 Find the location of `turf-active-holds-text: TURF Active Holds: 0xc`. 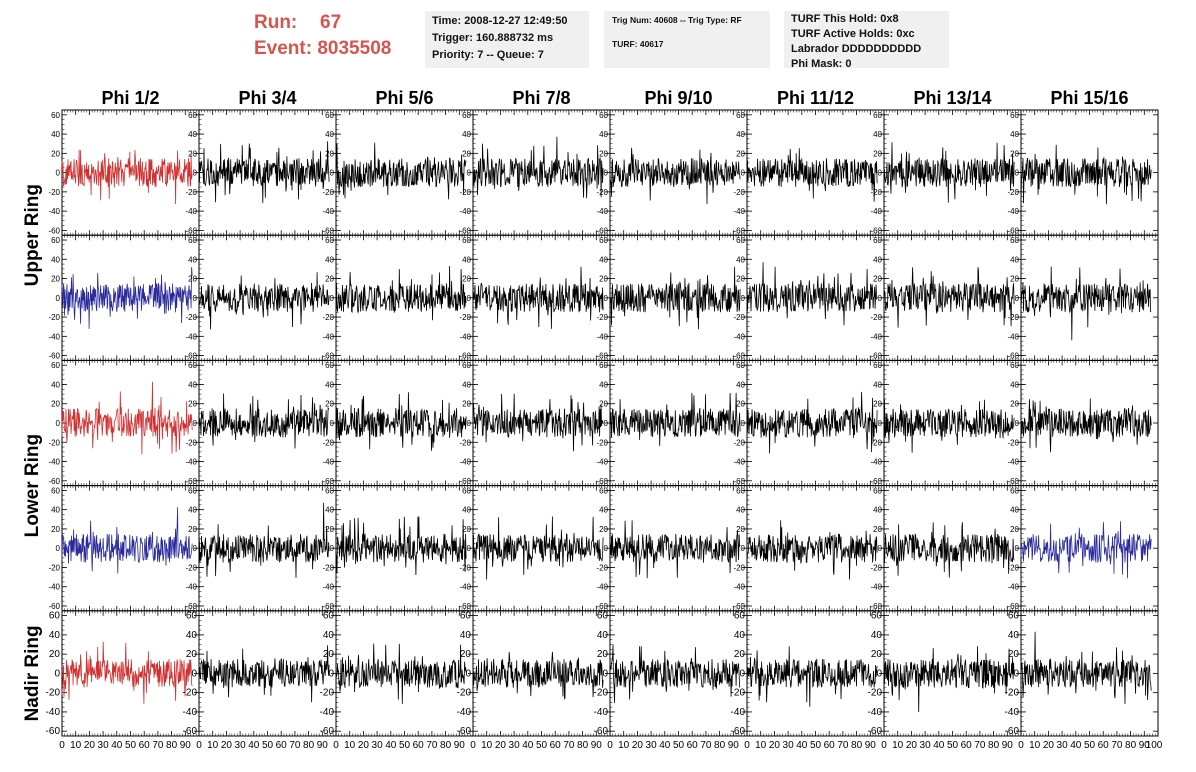

turf-active-holds-text: TURF Active Holds: 0xc is located at coordinates (853, 34).